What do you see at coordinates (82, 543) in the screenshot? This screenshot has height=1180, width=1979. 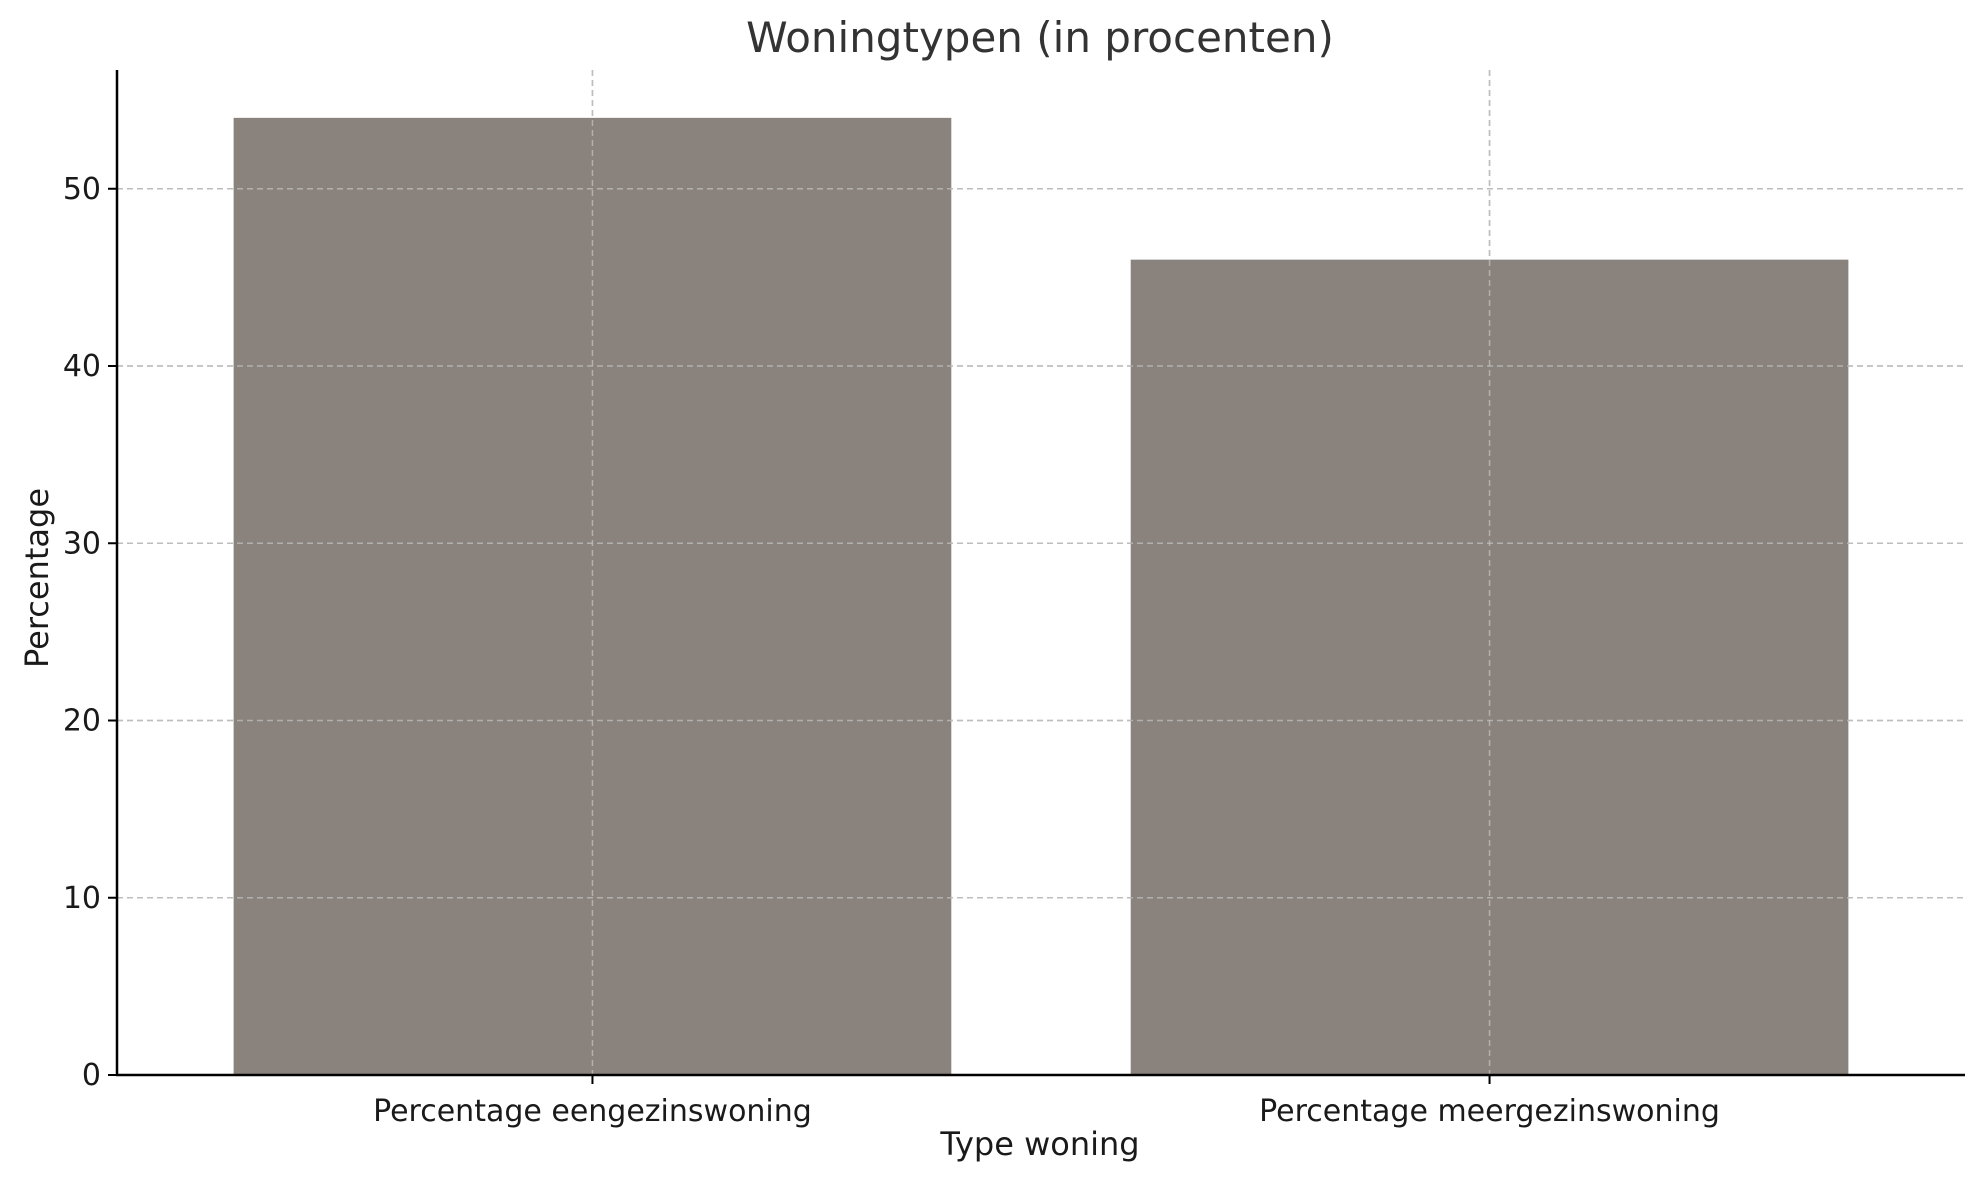 I see `y-tick-label-30: 30` at bounding box center [82, 543].